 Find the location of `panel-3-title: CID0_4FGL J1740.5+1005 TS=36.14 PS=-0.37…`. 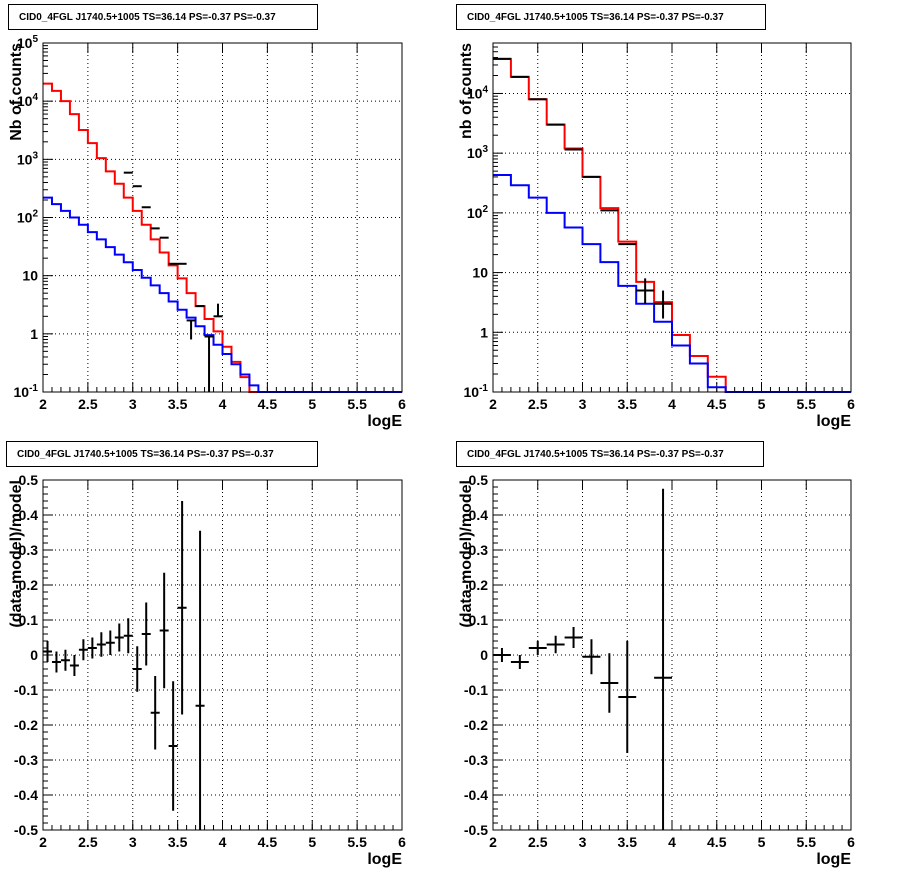

panel-3-title: CID0_4FGL J1740.5+1005 TS=36.14 PS=-0.37… is located at coordinates (162, 454).